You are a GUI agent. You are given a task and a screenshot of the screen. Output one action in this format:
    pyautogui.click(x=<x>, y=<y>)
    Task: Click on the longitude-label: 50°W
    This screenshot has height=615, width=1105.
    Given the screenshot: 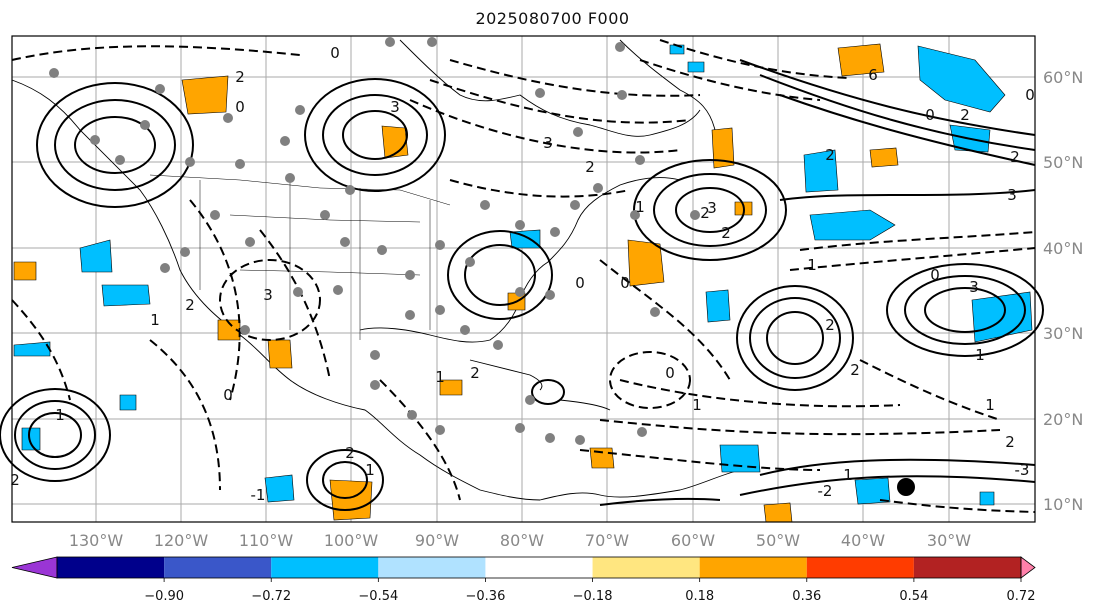 What is the action you would take?
    pyautogui.click(x=778, y=540)
    